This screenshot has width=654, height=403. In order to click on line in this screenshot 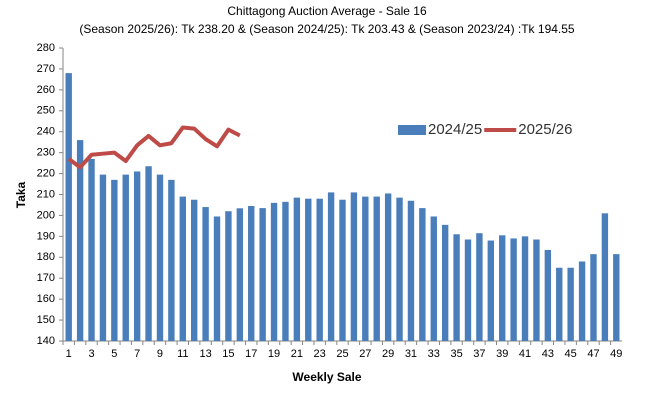, I will do `click(154, 147)`.